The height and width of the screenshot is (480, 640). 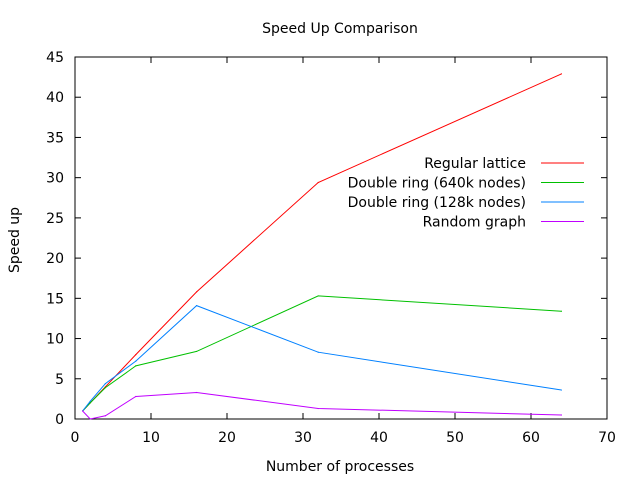 I want to click on x-tick-label: 30, so click(x=303, y=438).